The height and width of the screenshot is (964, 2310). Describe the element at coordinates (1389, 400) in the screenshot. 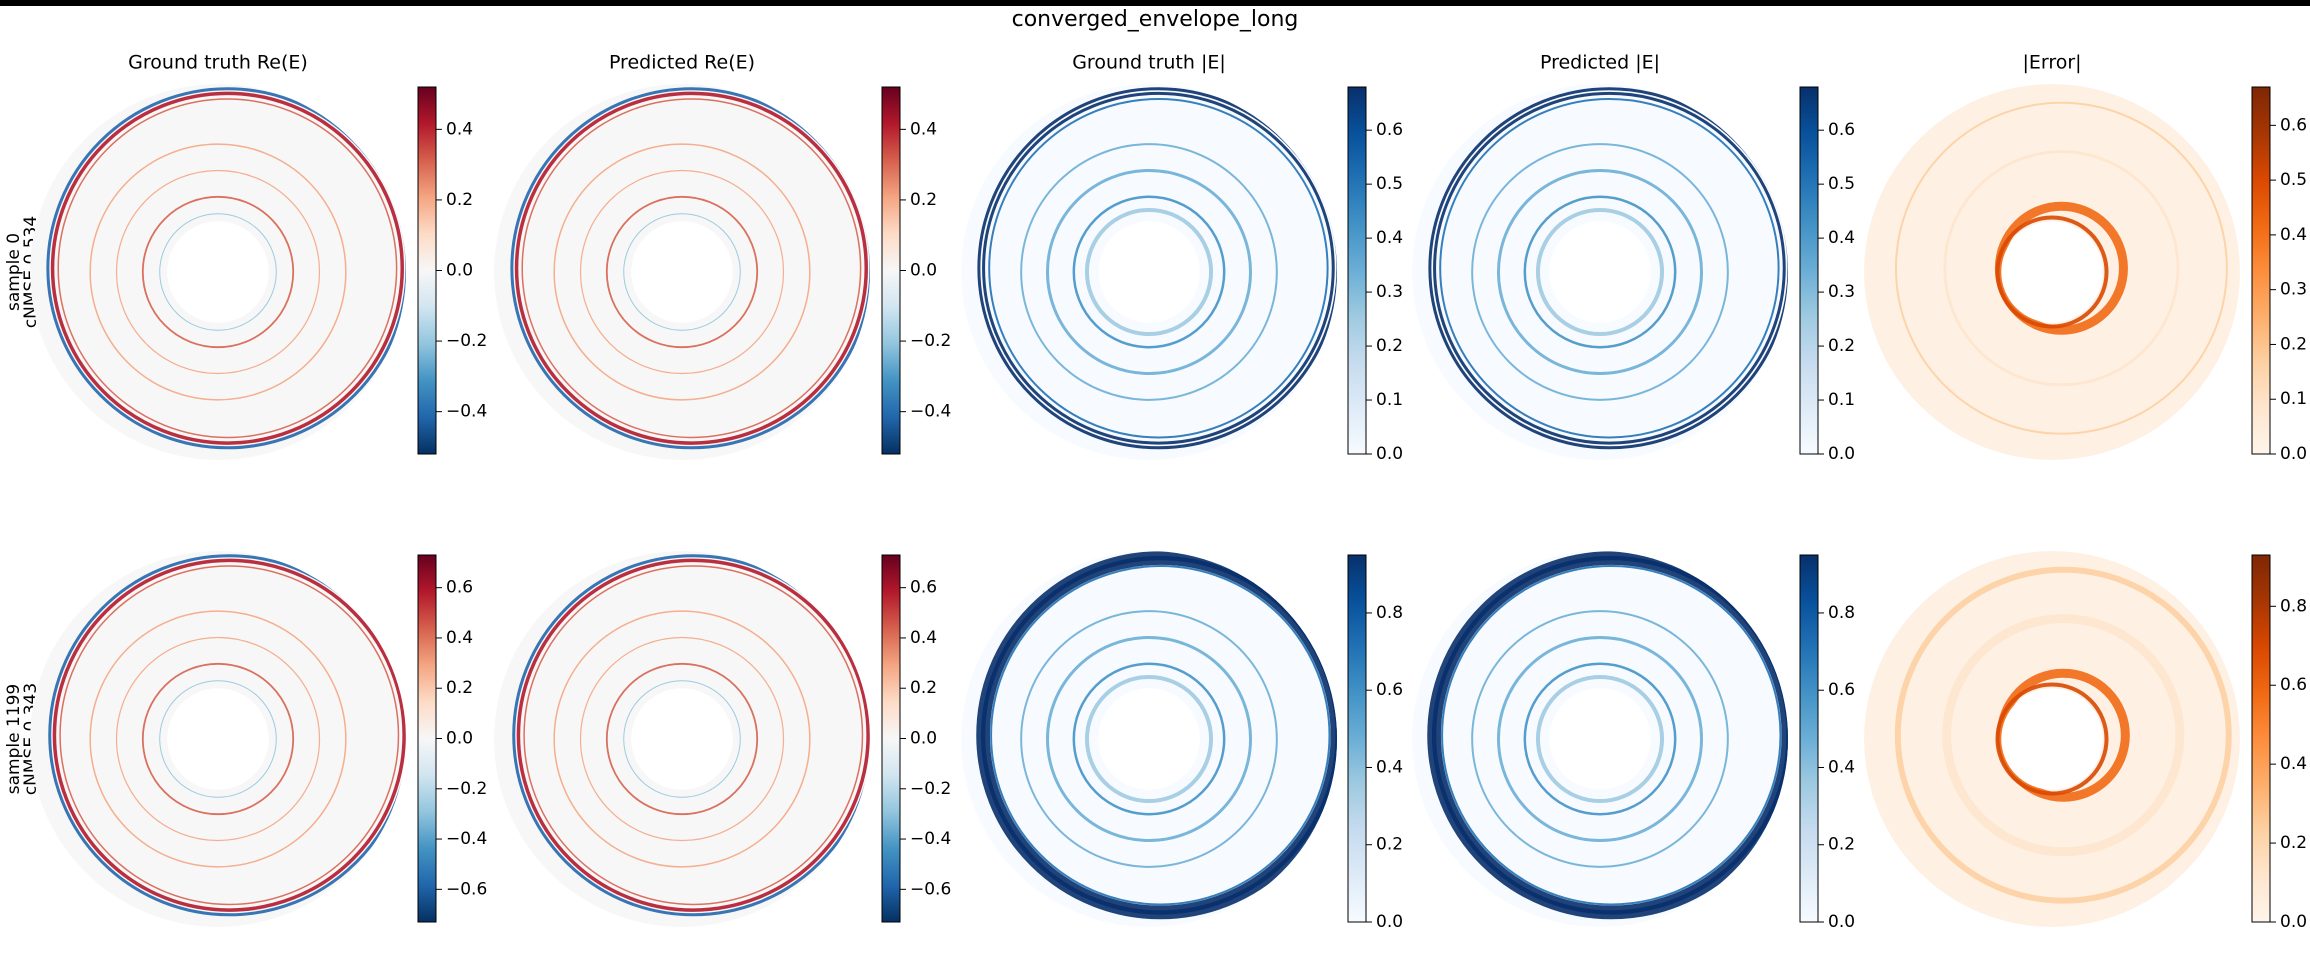

I see `colorbar-tick-label: 0.1` at that location.